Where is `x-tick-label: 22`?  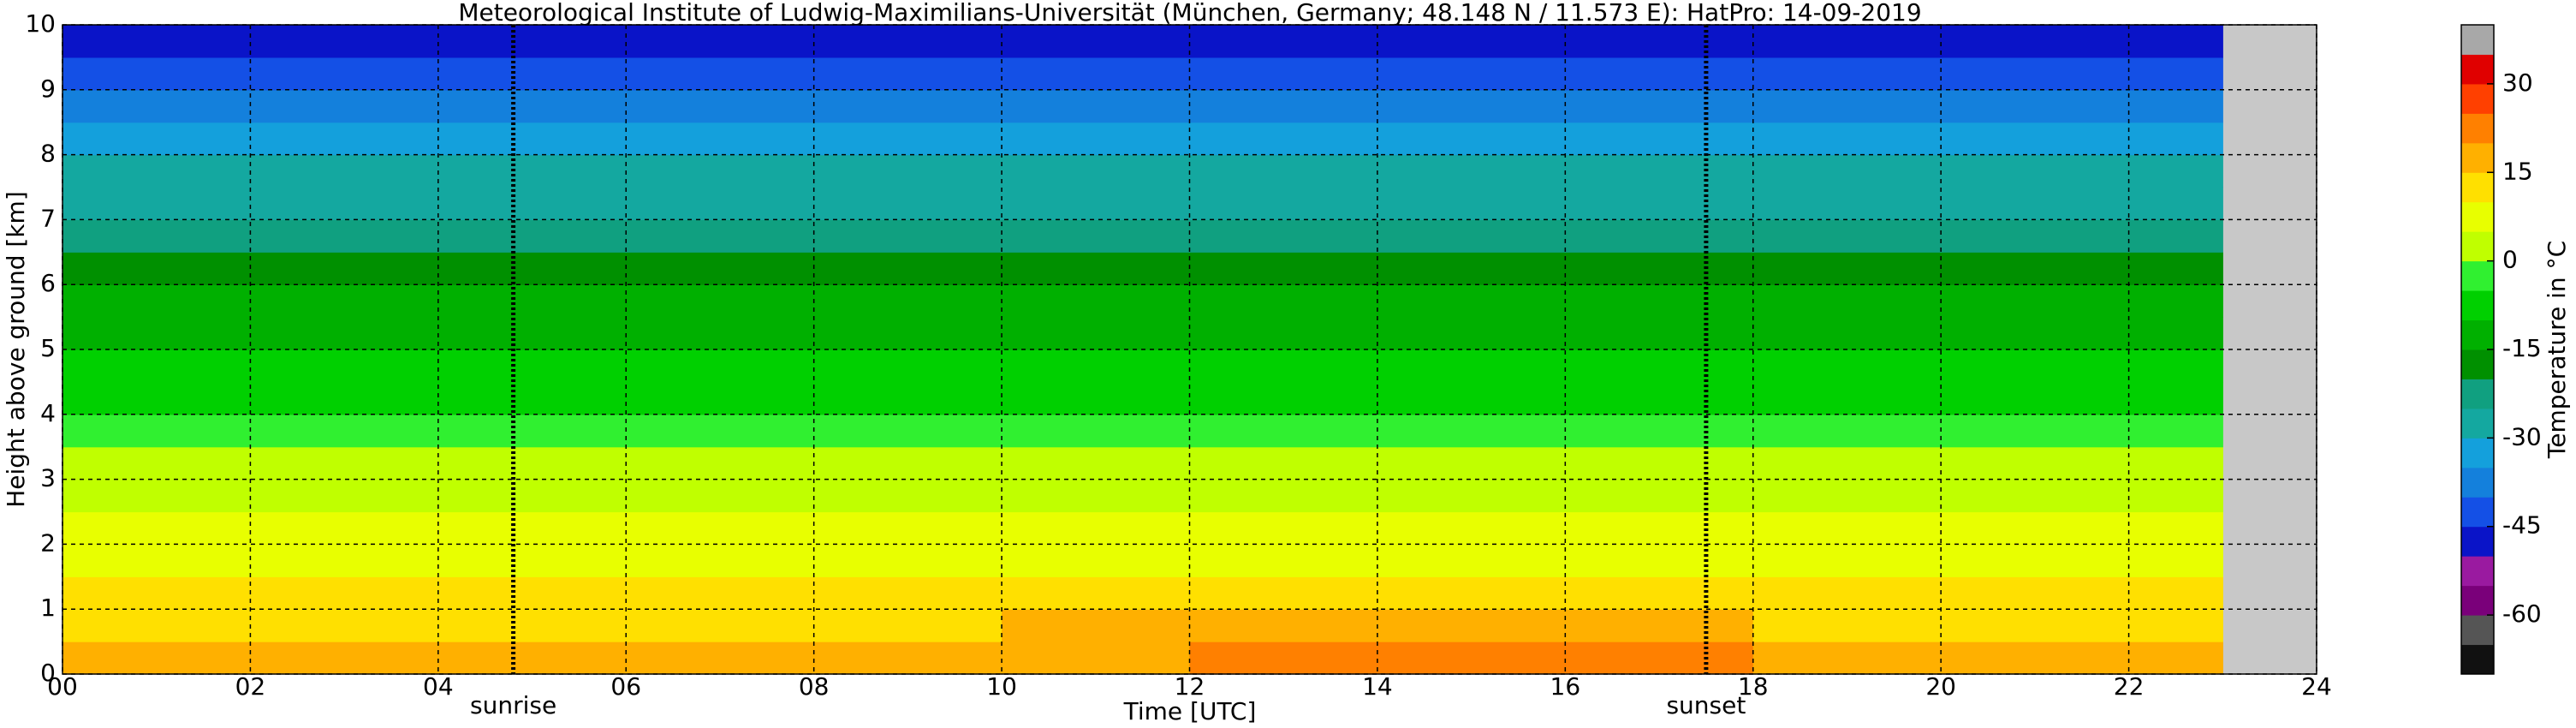 x-tick-label: 22 is located at coordinates (2129, 686).